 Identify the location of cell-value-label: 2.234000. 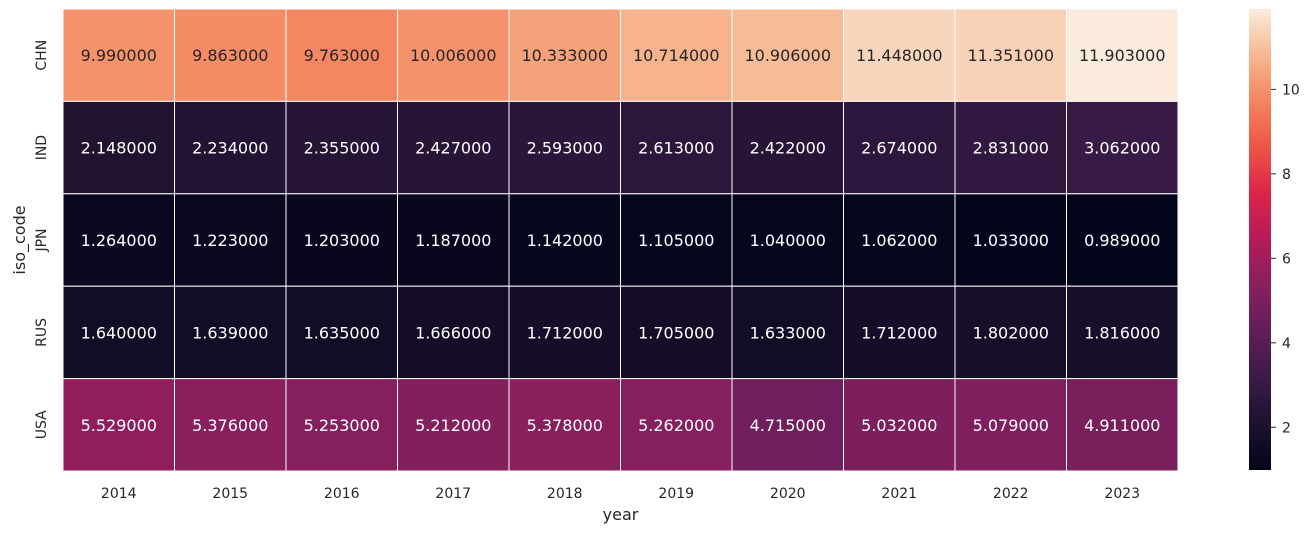
(230, 148).